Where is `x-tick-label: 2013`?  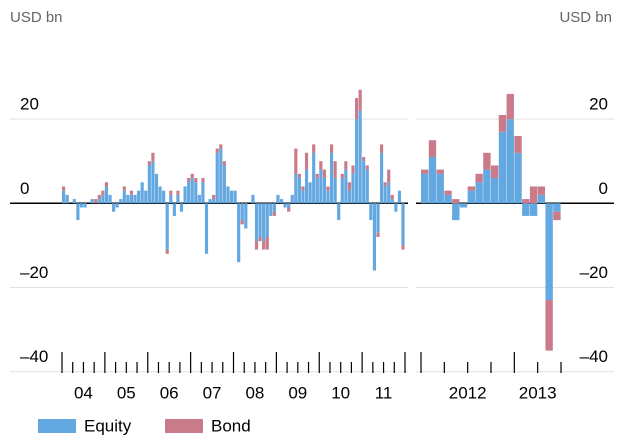
x-tick-label: 2013 is located at coordinates (538, 392).